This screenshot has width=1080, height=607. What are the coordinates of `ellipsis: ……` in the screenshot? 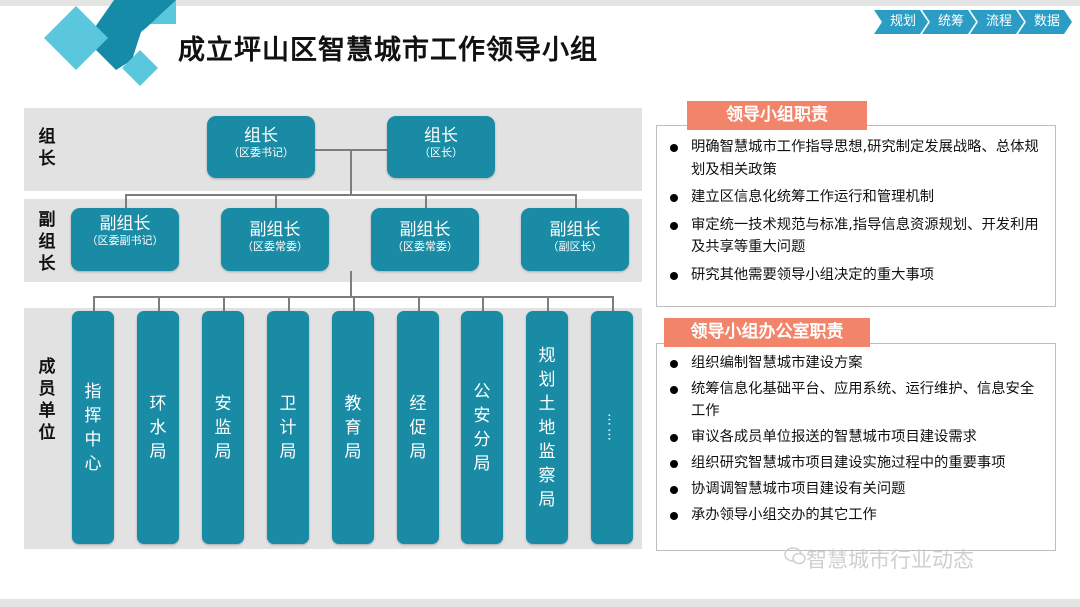 It's located at (612, 427).